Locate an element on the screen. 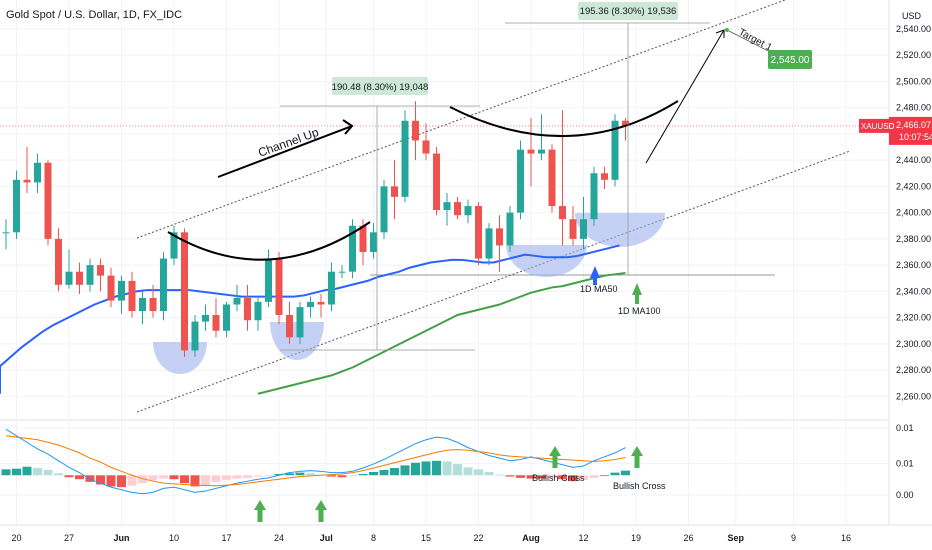 This screenshot has width=932, height=550. price-tick-label: 2,540.00 is located at coordinates (913, 29).